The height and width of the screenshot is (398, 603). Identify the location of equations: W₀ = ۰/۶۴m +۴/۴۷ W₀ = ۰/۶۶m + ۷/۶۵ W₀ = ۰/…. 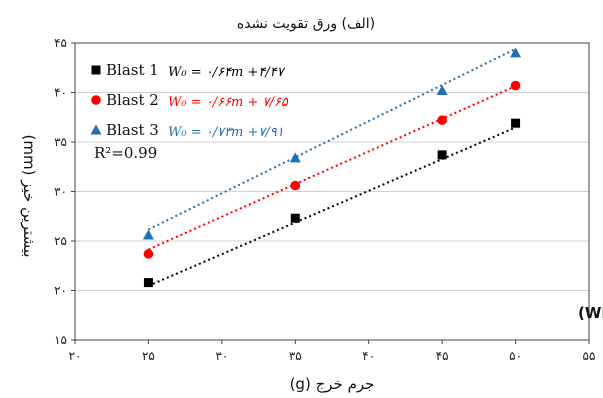
(228, 102).